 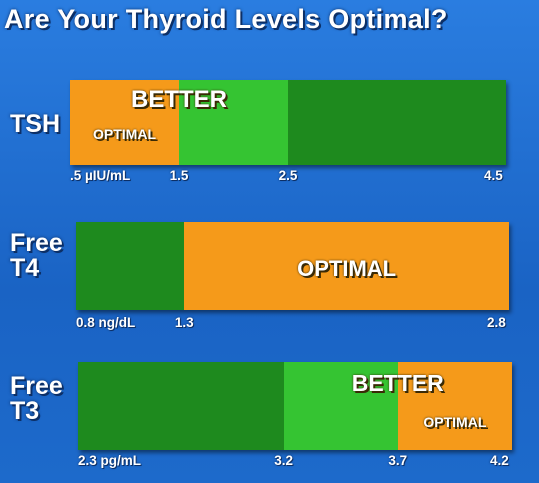 I want to click on row-label-2: Free T3, so click(x=36, y=399).